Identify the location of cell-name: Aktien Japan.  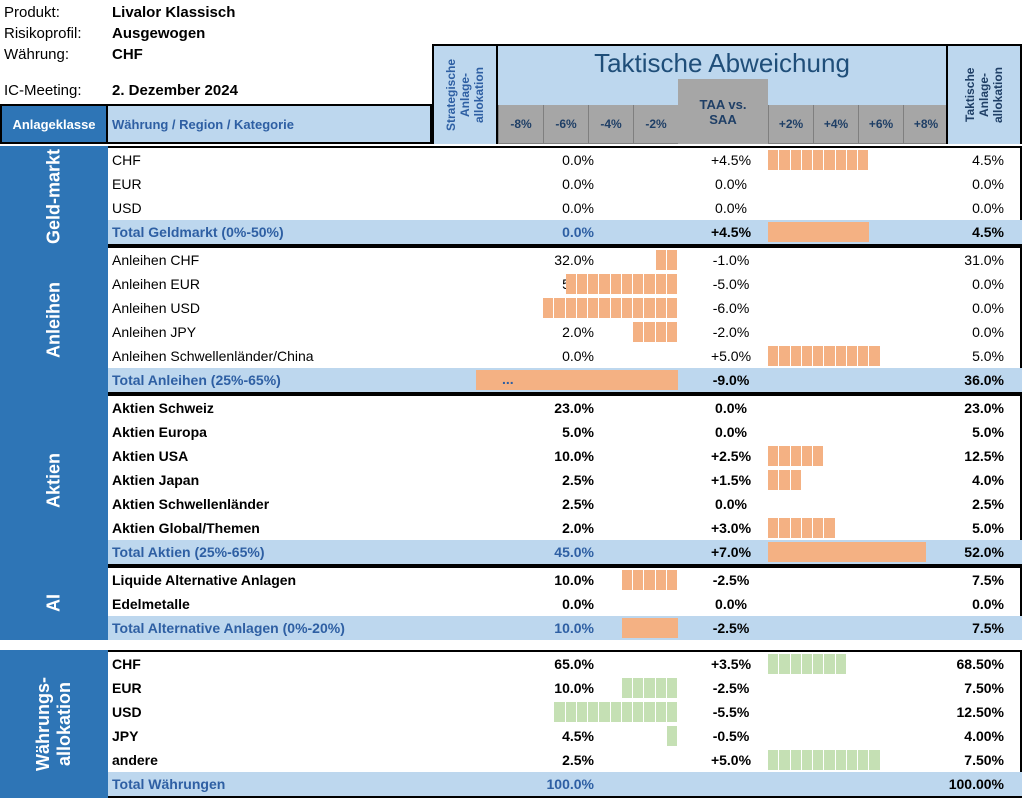
(156, 480).